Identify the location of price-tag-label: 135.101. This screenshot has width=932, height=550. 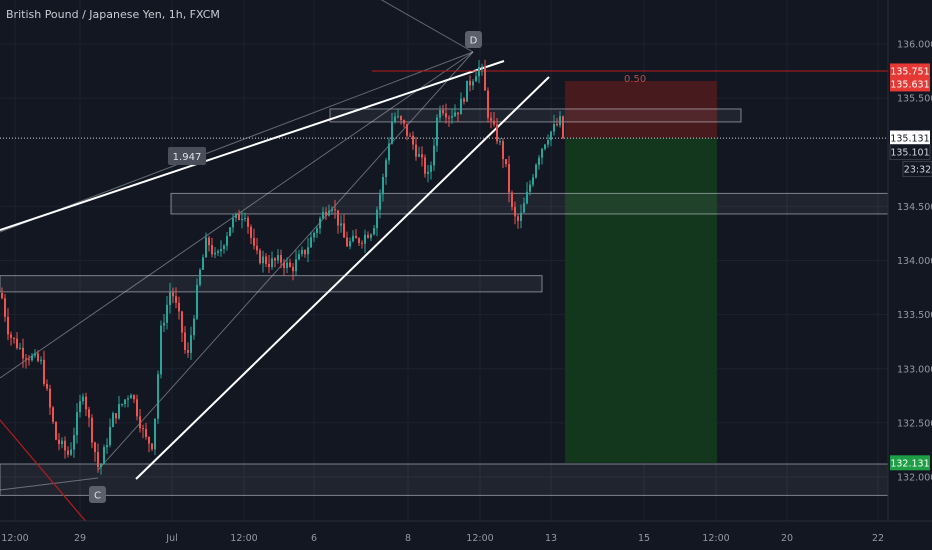
(909, 153).